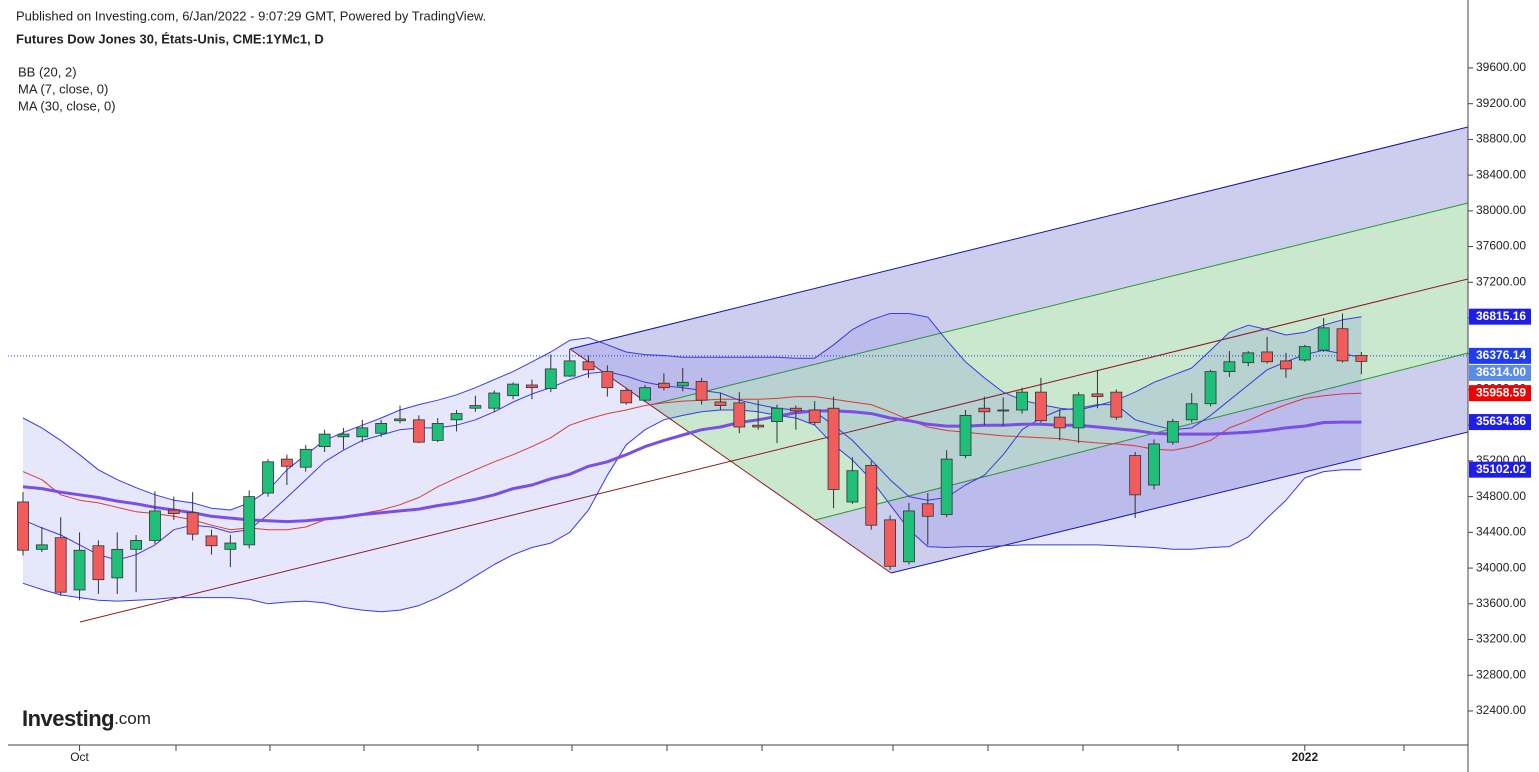 This screenshot has width=1539, height=772. I want to click on price-marker-label: 35102.02, so click(1501, 469).